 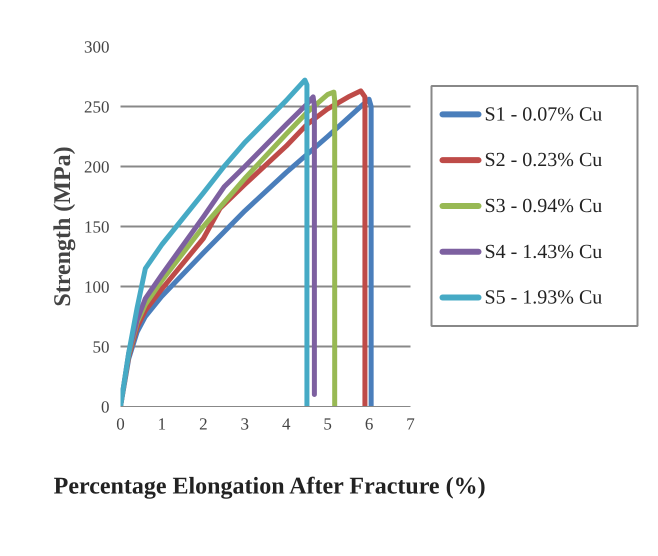 I want to click on x-tick-label: 5, so click(x=327, y=424).